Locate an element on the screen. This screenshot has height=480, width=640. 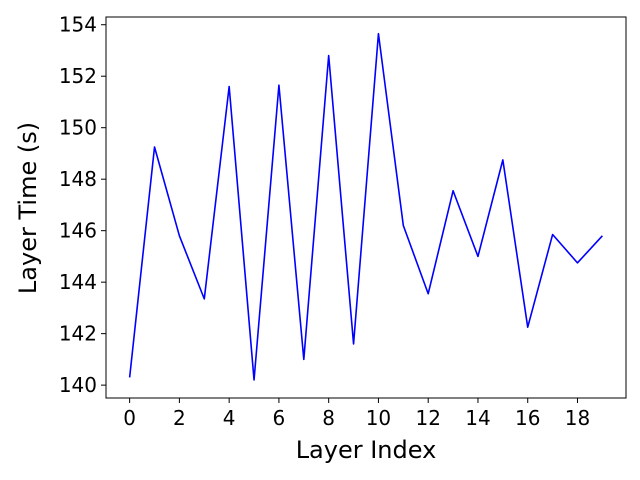
x-tick-label: 8 is located at coordinates (328, 418).